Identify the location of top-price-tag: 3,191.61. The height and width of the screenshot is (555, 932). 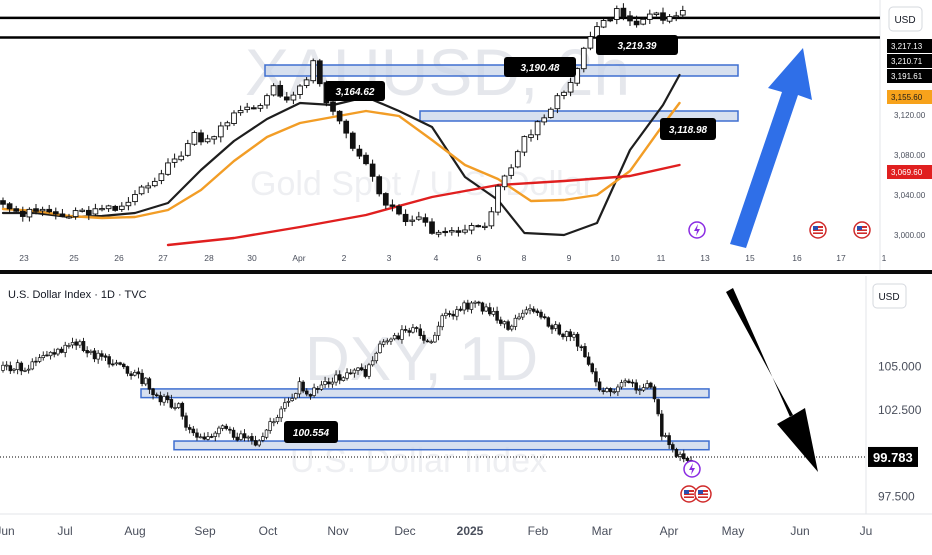
(909, 76).